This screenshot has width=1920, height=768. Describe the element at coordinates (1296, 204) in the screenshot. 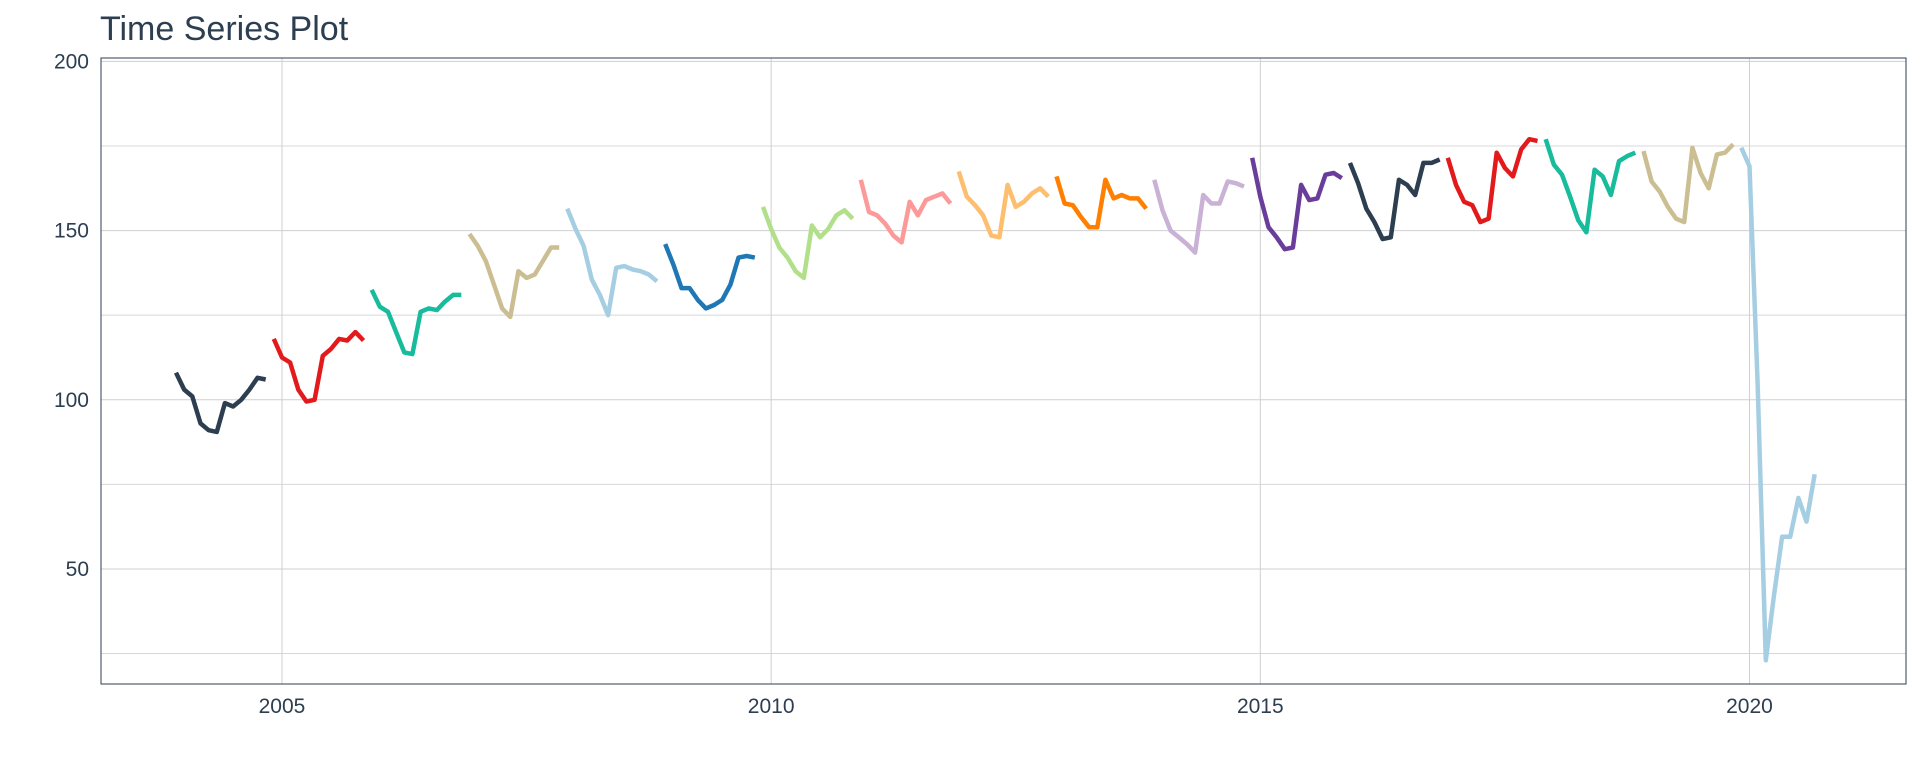

I see `series-line-2015` at that location.